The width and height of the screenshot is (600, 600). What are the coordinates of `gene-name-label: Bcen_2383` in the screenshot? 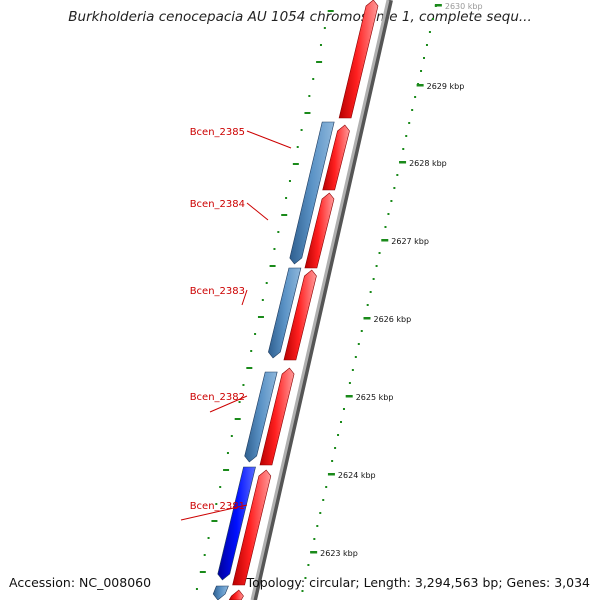 It's located at (217, 291).